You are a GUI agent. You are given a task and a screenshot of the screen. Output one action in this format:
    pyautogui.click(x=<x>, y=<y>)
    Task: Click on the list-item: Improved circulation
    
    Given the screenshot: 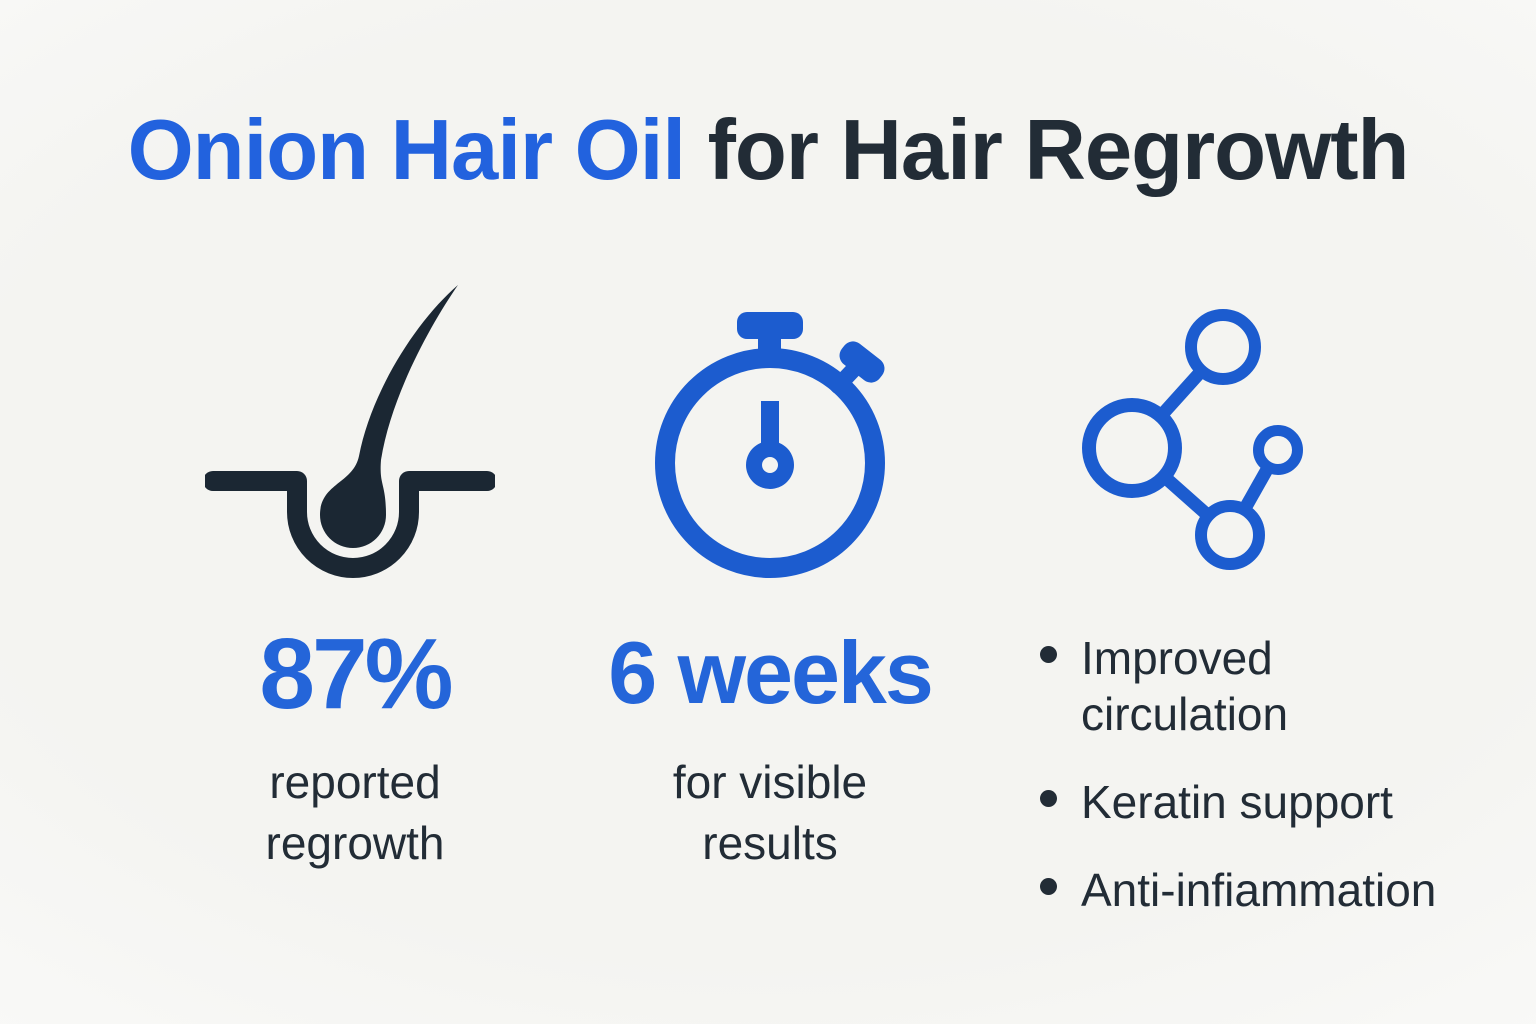 What is the action you would take?
    pyautogui.click(x=1250, y=686)
    